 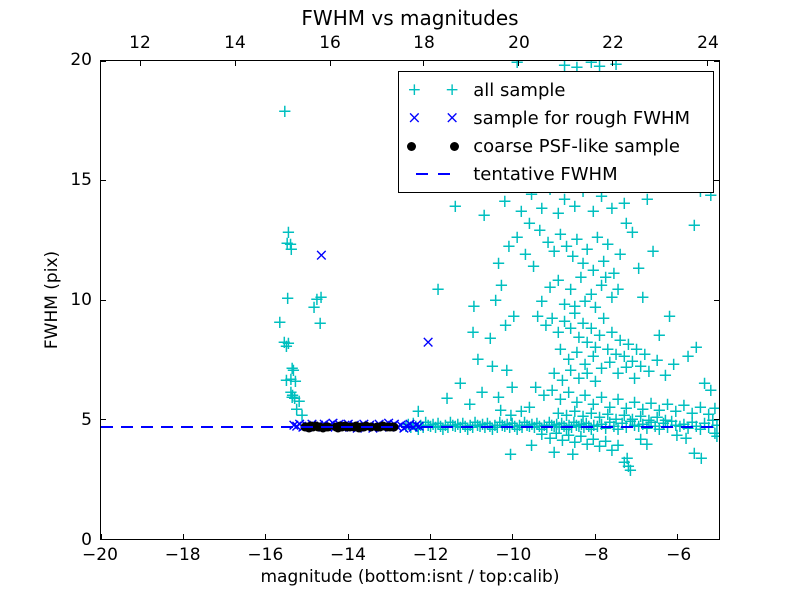 What do you see at coordinates (708, 43) in the screenshot?
I see `top-x-tick-label: 24` at bounding box center [708, 43].